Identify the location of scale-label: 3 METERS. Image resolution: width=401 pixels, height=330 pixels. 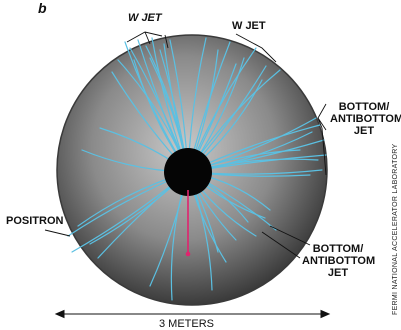
(187, 324).